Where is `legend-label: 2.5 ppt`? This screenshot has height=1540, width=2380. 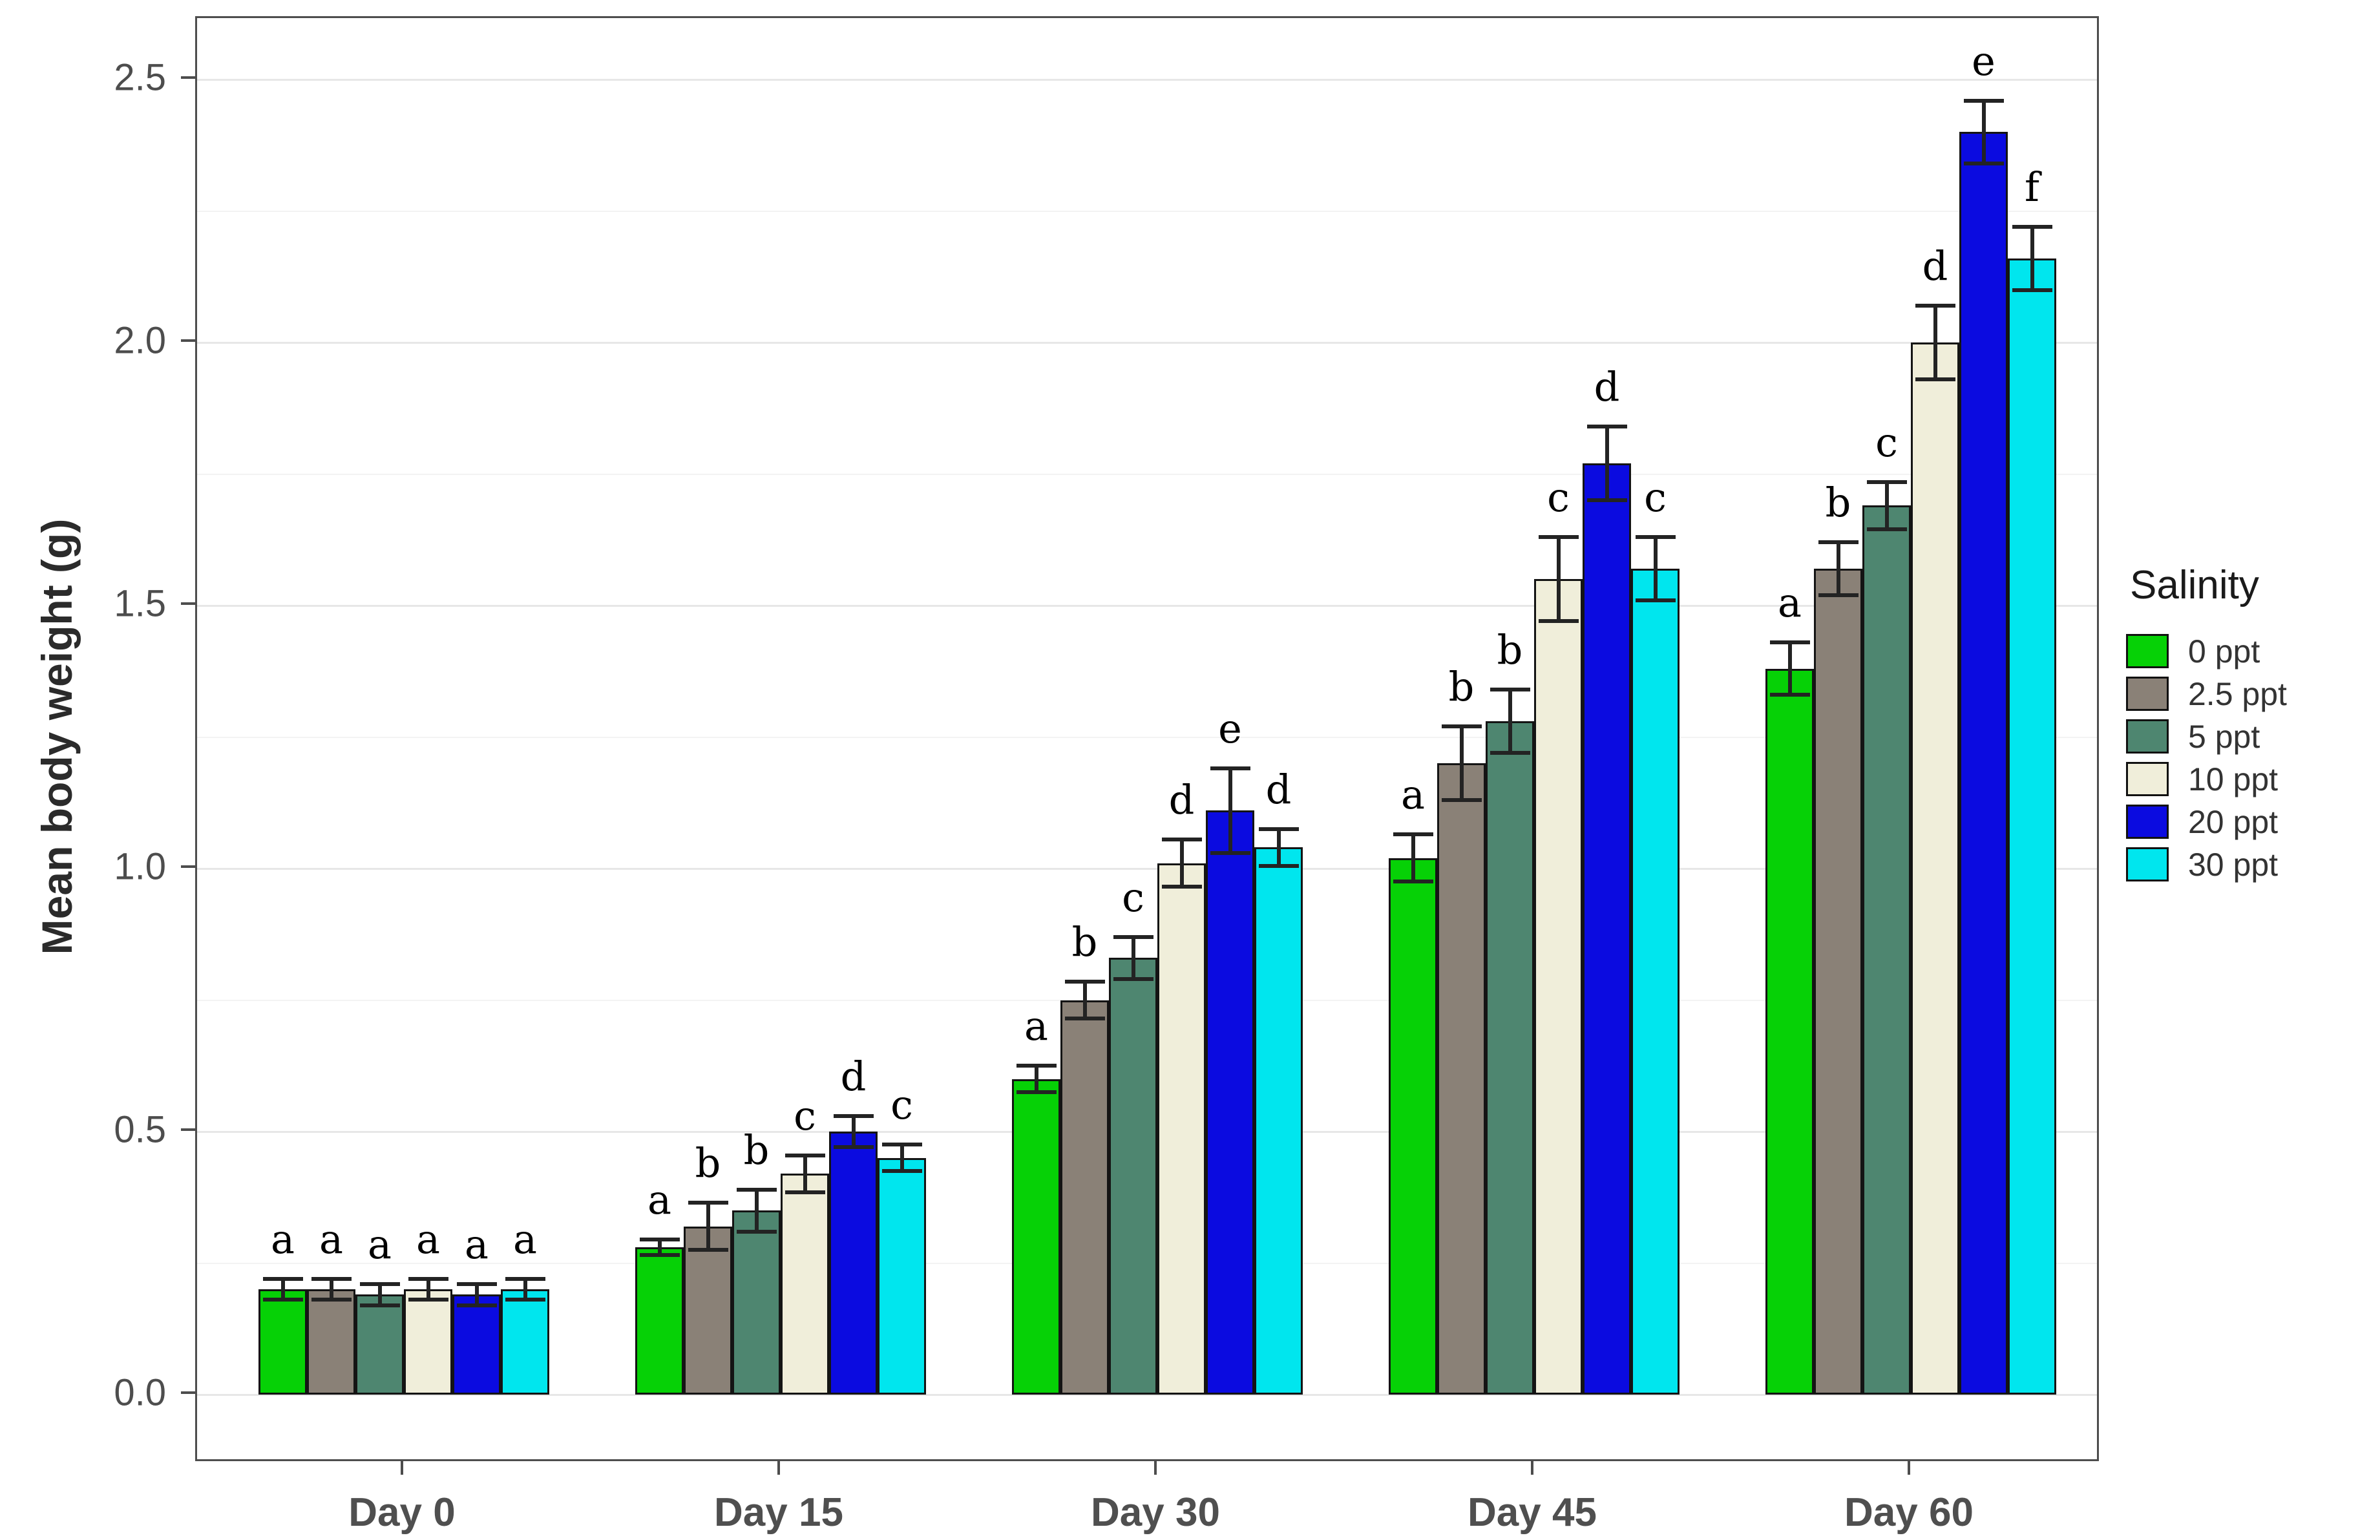 legend-label: 2.5 ppt is located at coordinates (2237, 693).